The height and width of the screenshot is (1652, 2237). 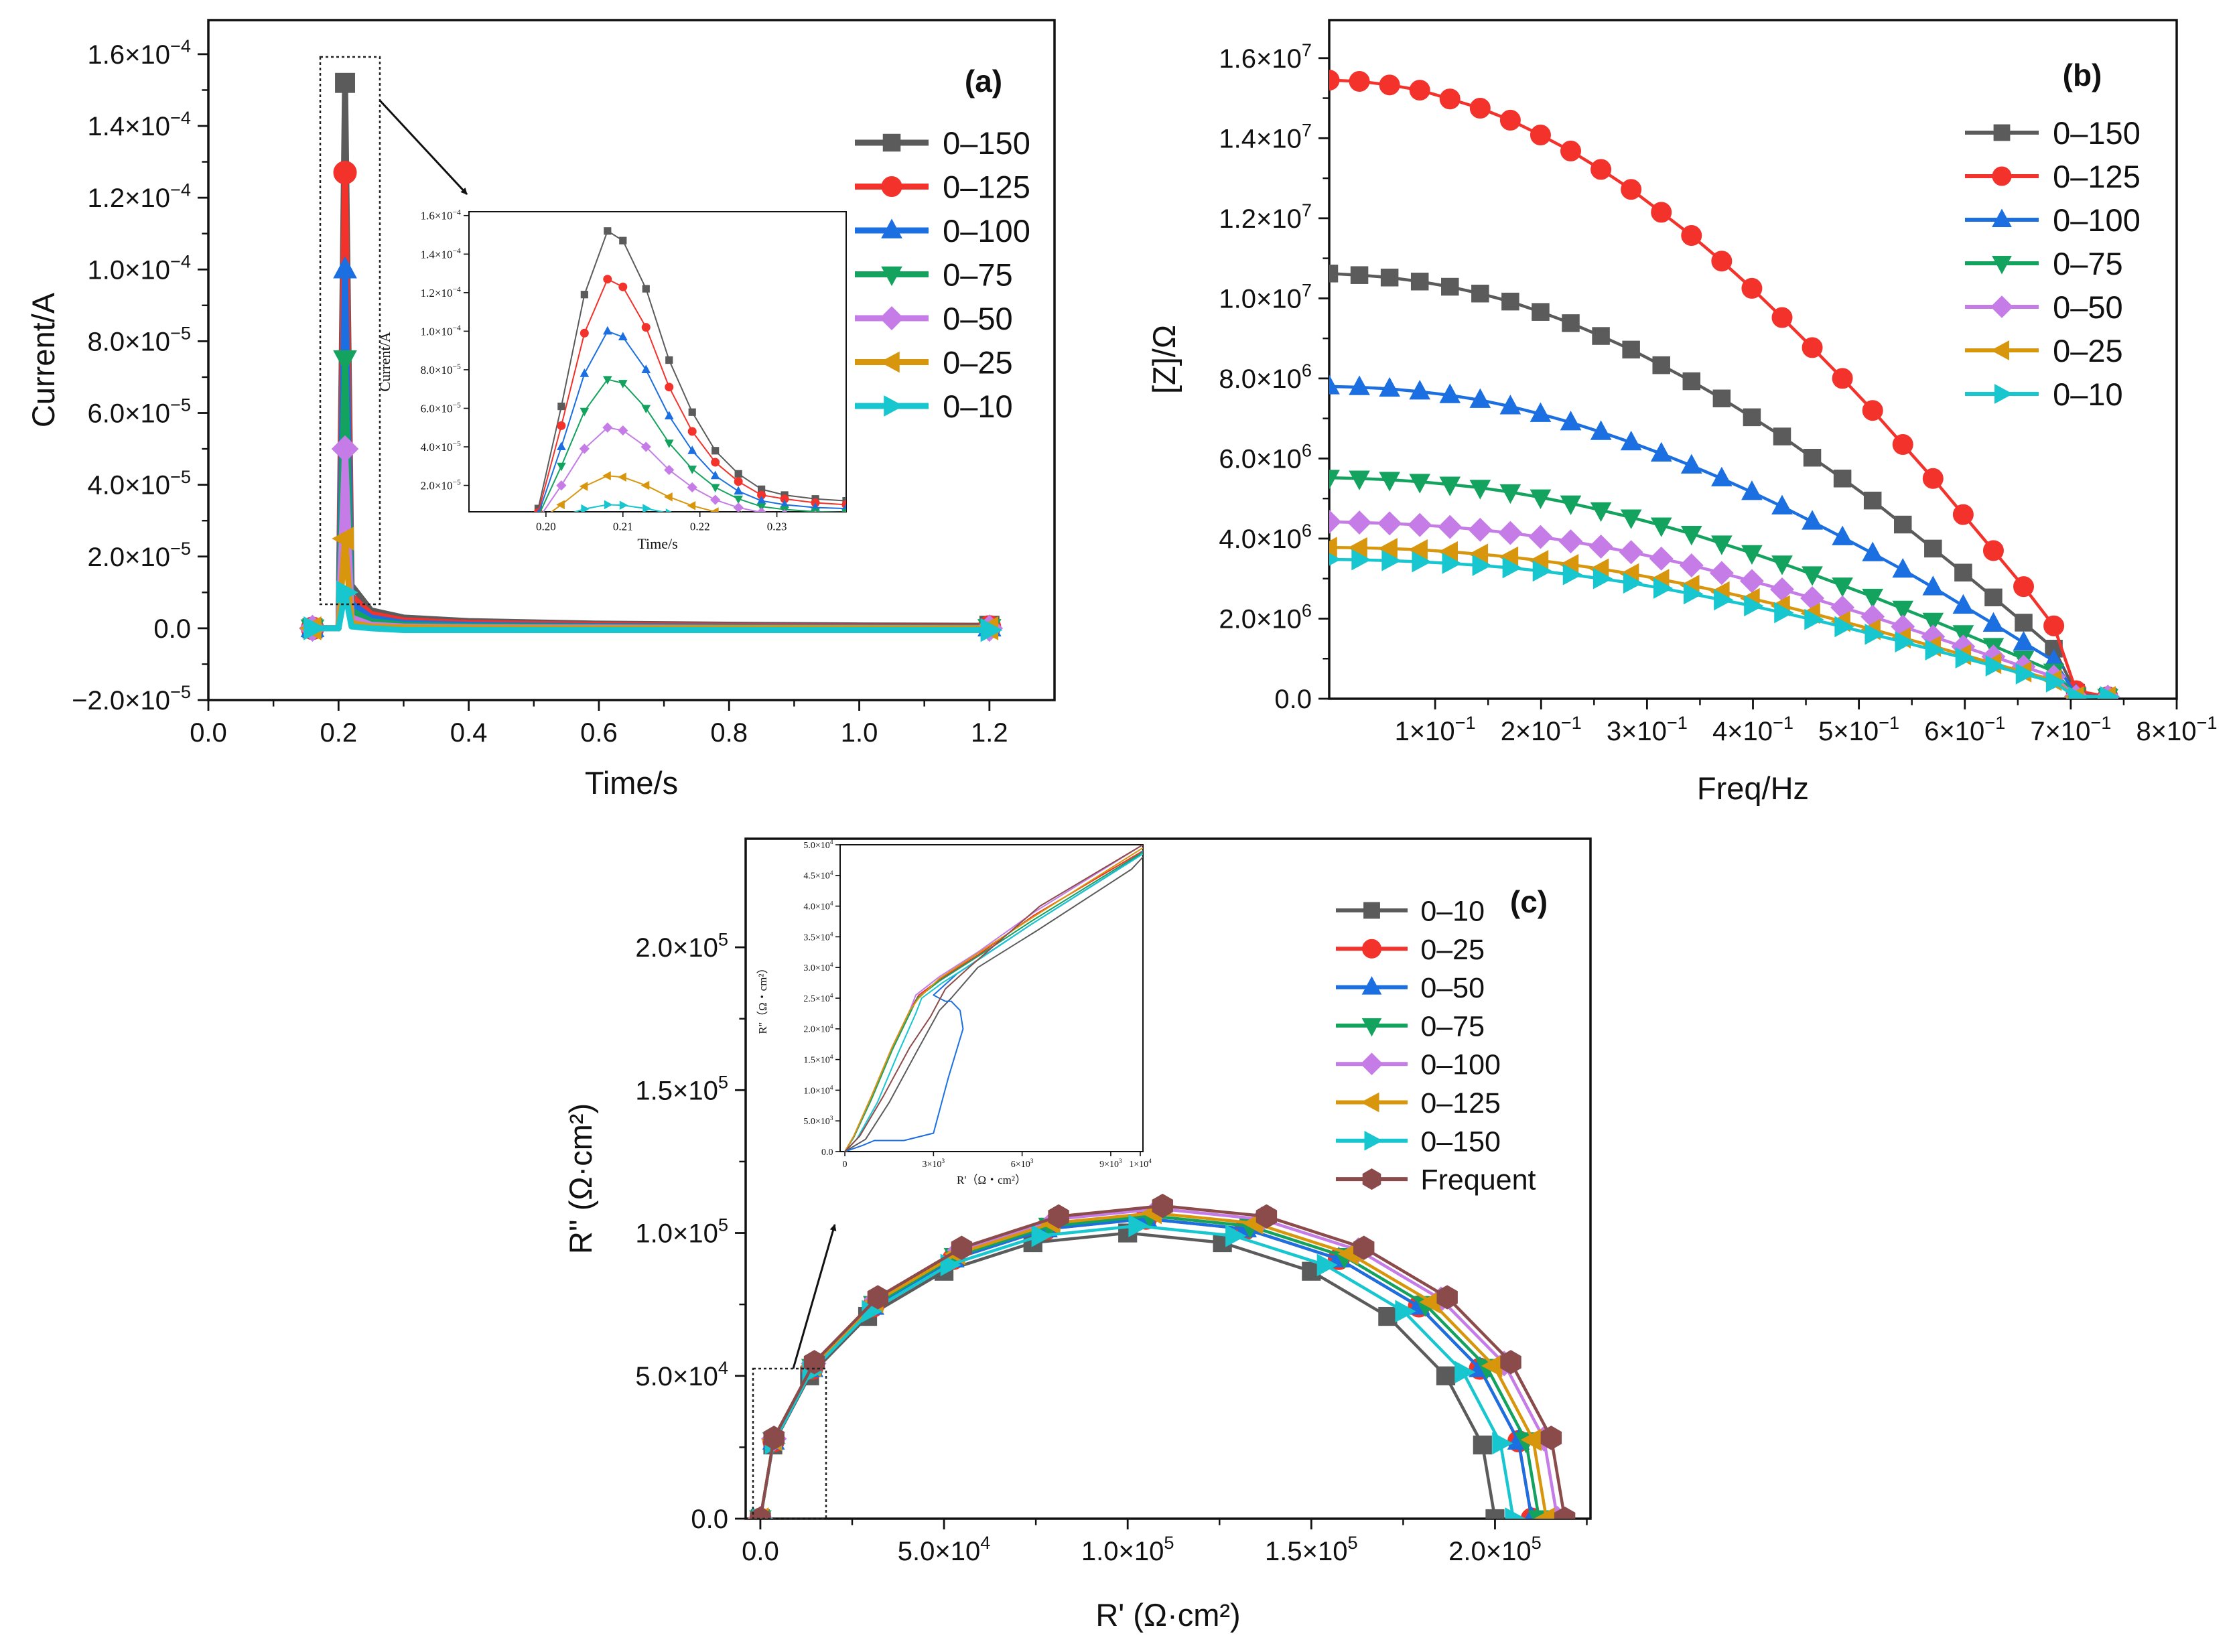 I want to click on c-inset-x-axis-title: R'（Ω・cm²）, so click(x=991, y=1180).